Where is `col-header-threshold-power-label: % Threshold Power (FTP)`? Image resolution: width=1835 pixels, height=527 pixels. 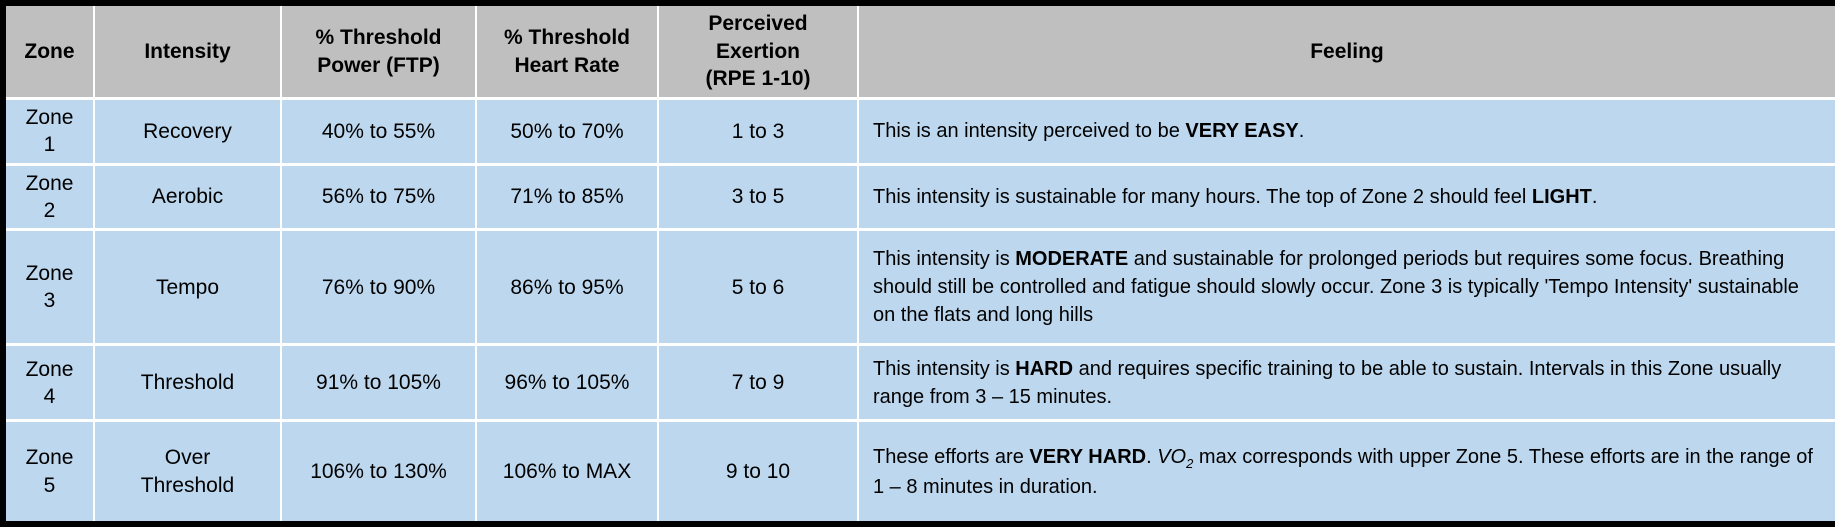 col-header-threshold-power-label: % Threshold Power (FTP) is located at coordinates (378, 51).